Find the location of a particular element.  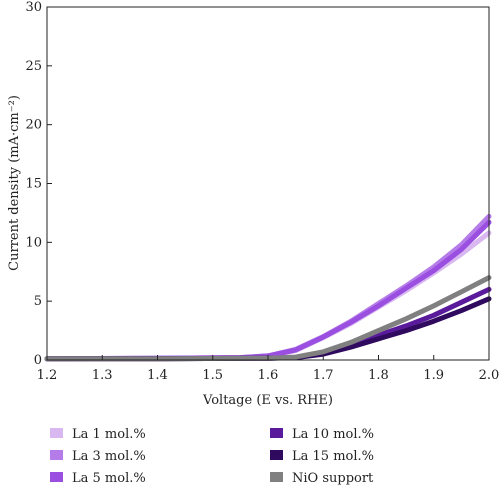

legend-label: La 3 mol.% is located at coordinates (109, 456).